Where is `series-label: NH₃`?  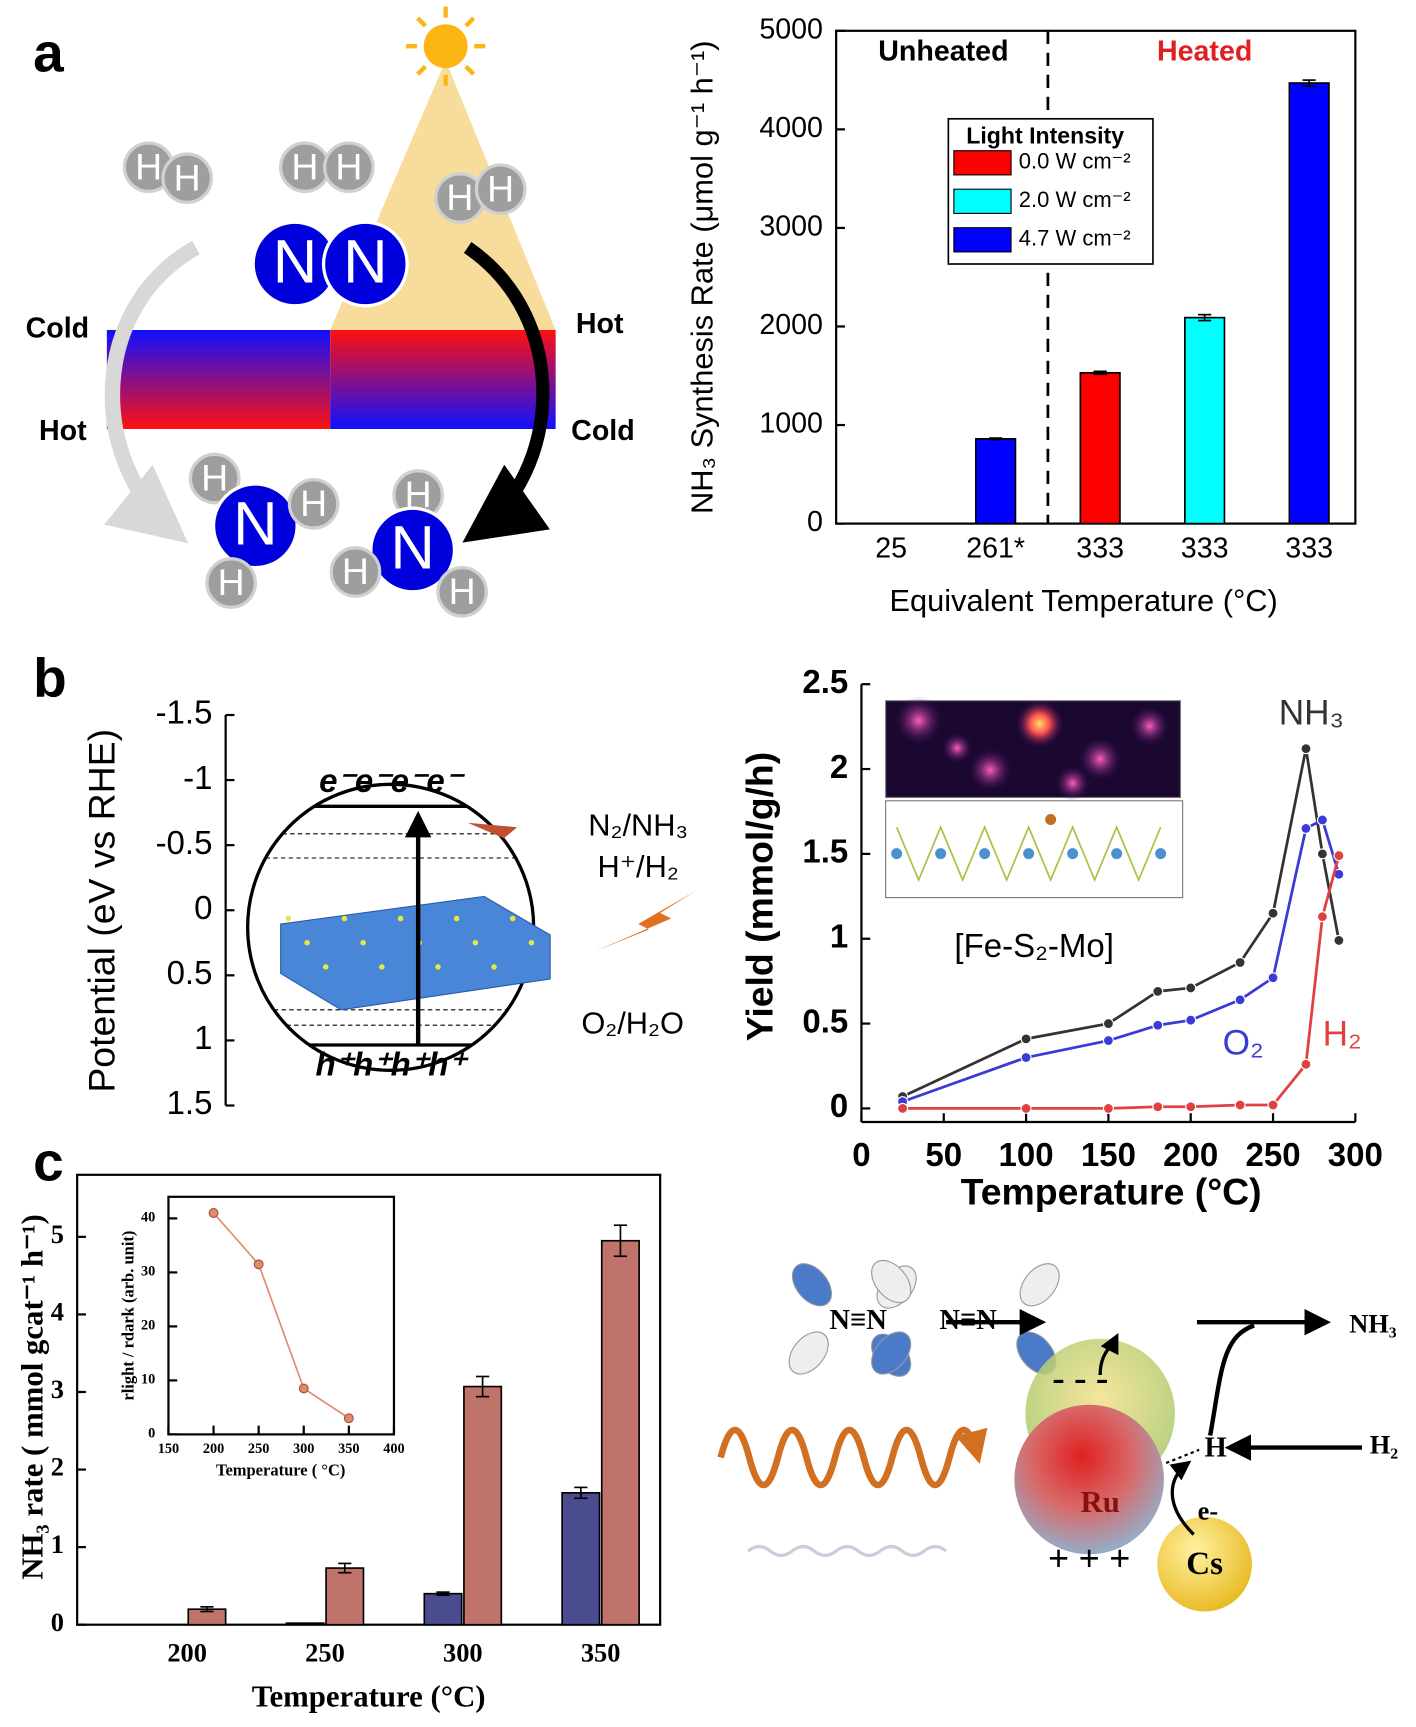 series-label: NH₃ is located at coordinates (1311, 712).